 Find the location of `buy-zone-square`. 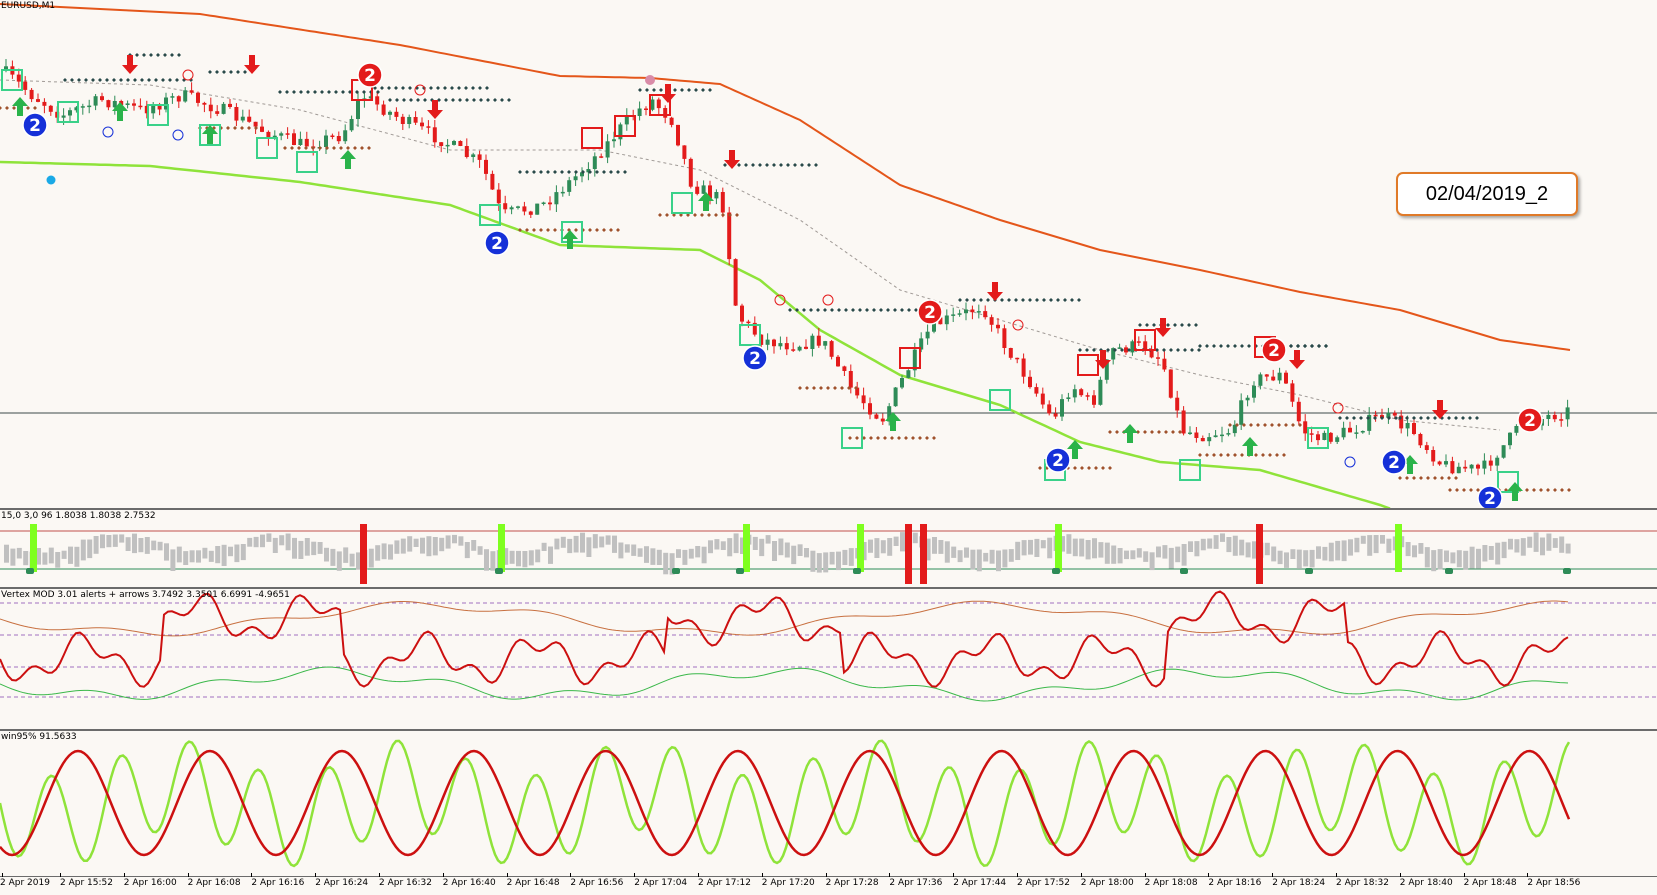

buy-zone-square is located at coordinates (307, 162).